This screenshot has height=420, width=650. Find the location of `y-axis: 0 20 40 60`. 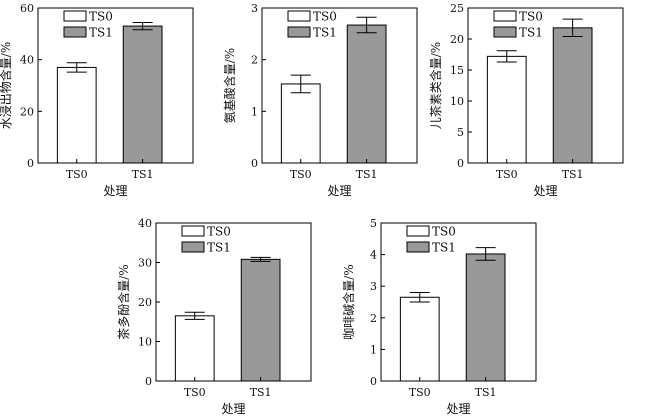

y-axis: 0 20 40 60 is located at coordinates (31, 86).